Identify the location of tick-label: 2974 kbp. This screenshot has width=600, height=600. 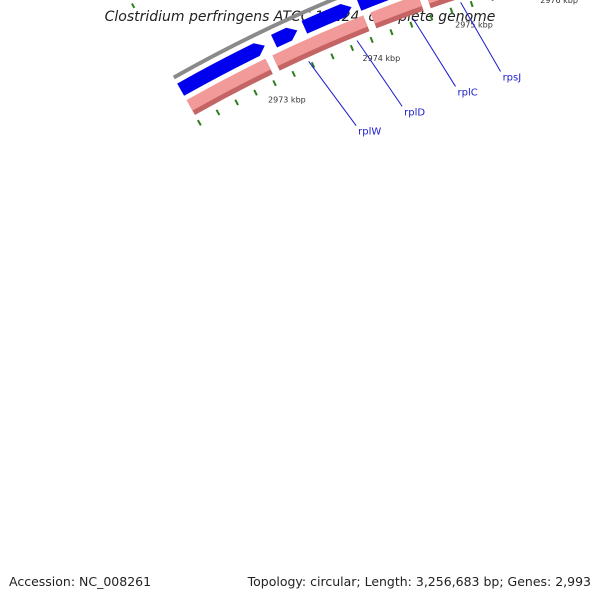
(382, 58).